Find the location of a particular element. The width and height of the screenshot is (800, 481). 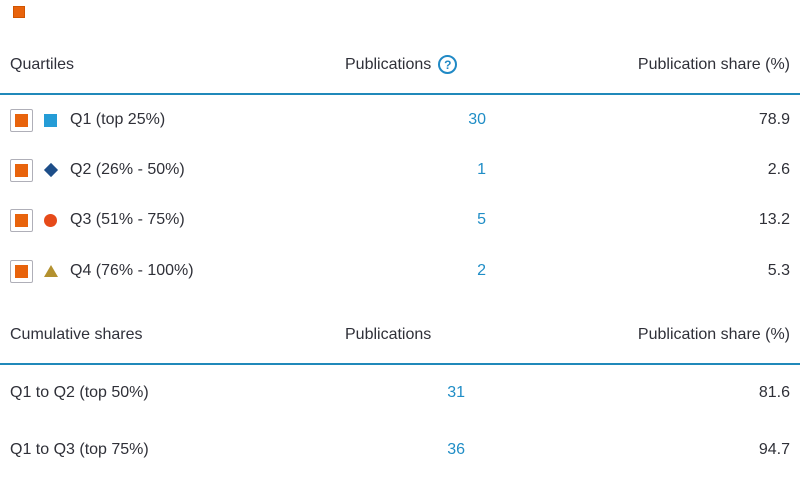

q2-checkbox is located at coordinates (21, 170).